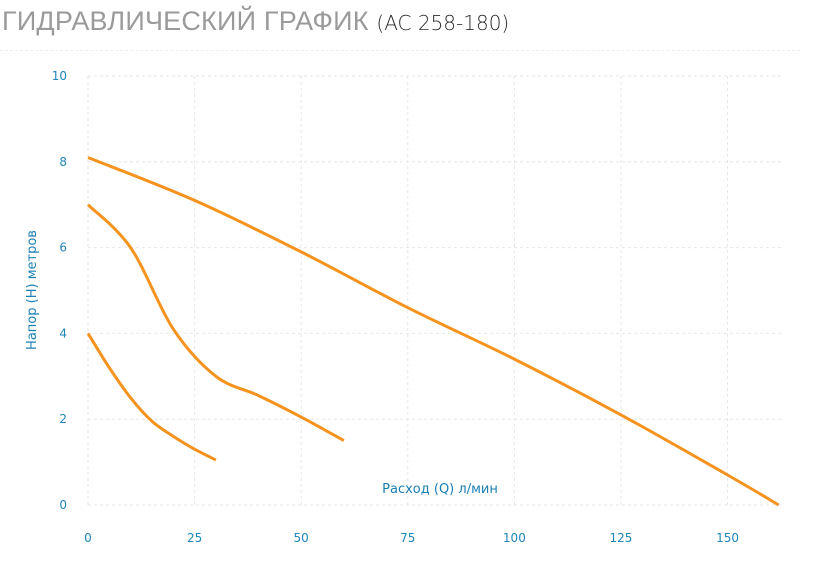 The height and width of the screenshot is (563, 824). Describe the element at coordinates (63, 248) in the screenshot. I see `y-tick-label-6: 6` at that location.